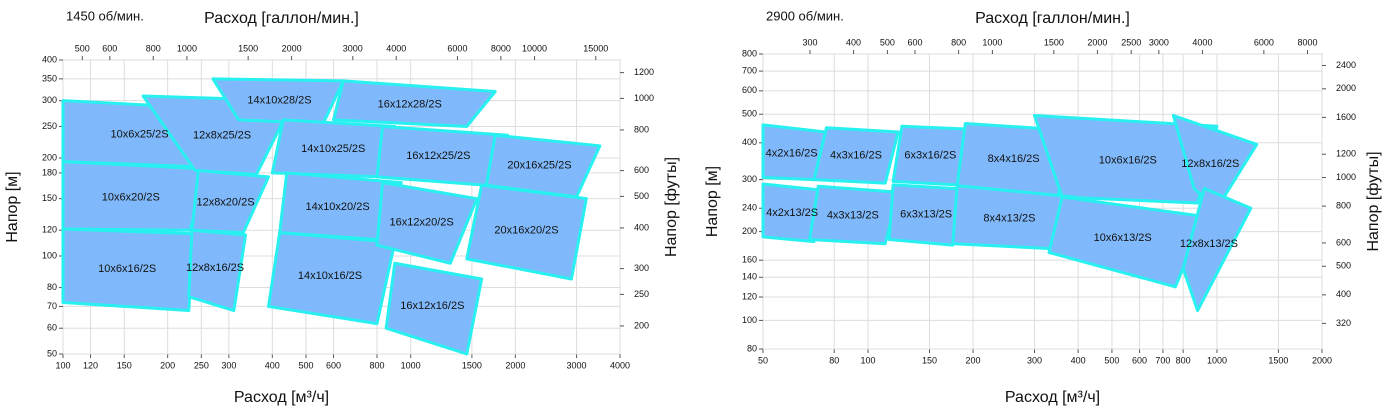 The width and height of the screenshot is (1389, 414). What do you see at coordinates (105, 15) in the screenshot?
I see `speed-title: 1450 об/мин.` at bounding box center [105, 15].